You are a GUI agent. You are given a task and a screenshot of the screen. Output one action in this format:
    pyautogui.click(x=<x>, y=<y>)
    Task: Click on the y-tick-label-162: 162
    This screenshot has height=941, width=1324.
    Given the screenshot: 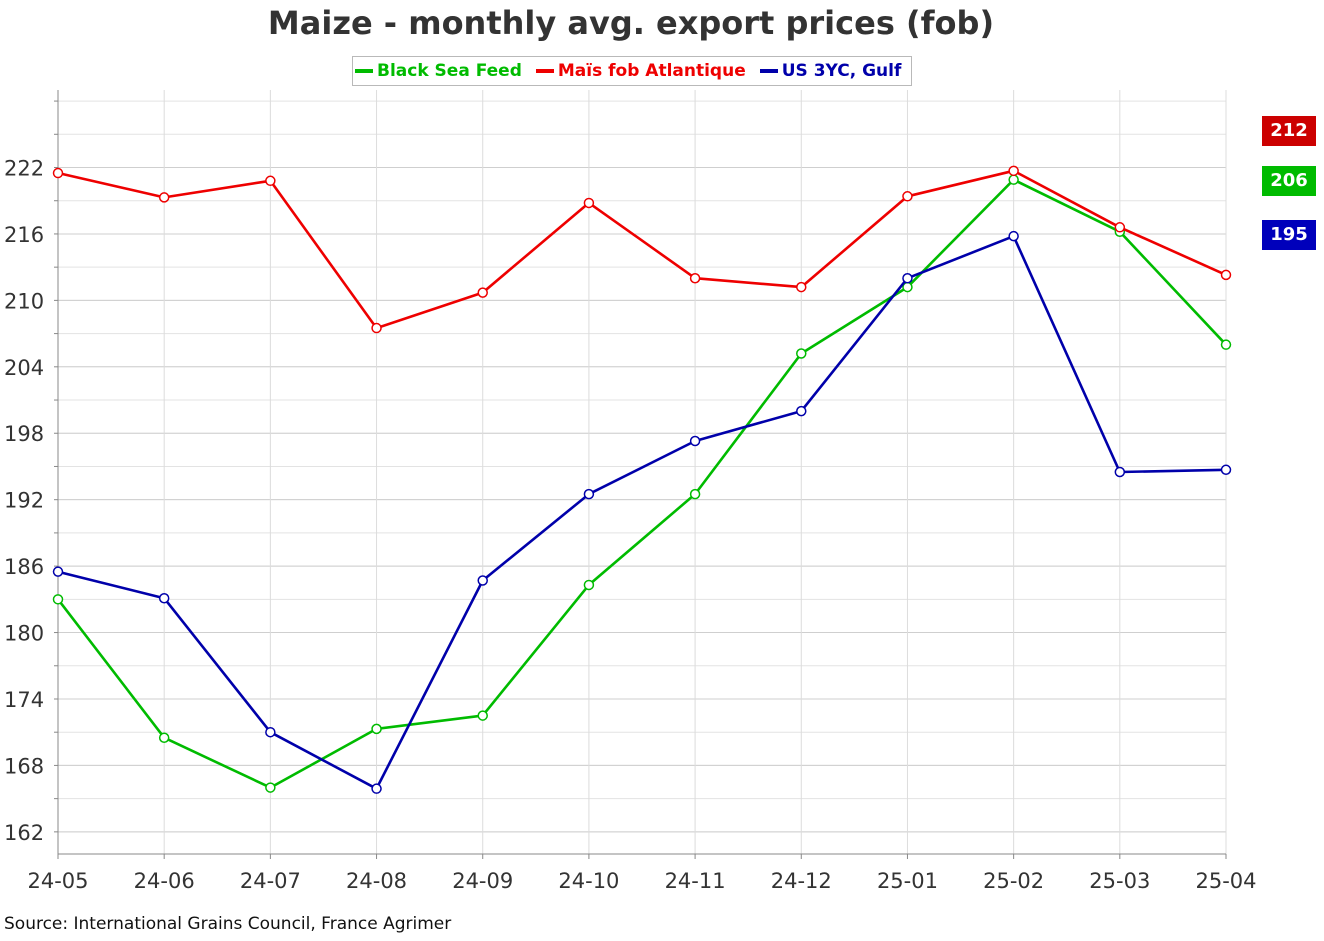 What is the action you would take?
    pyautogui.click(x=24, y=833)
    